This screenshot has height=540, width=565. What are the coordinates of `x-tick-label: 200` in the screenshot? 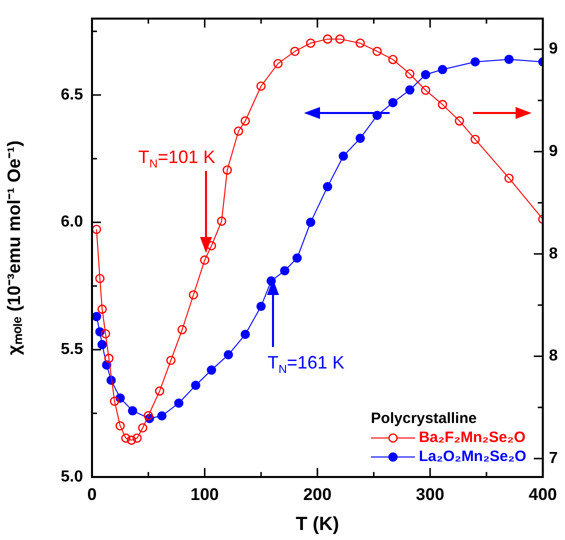 It's located at (317, 494).